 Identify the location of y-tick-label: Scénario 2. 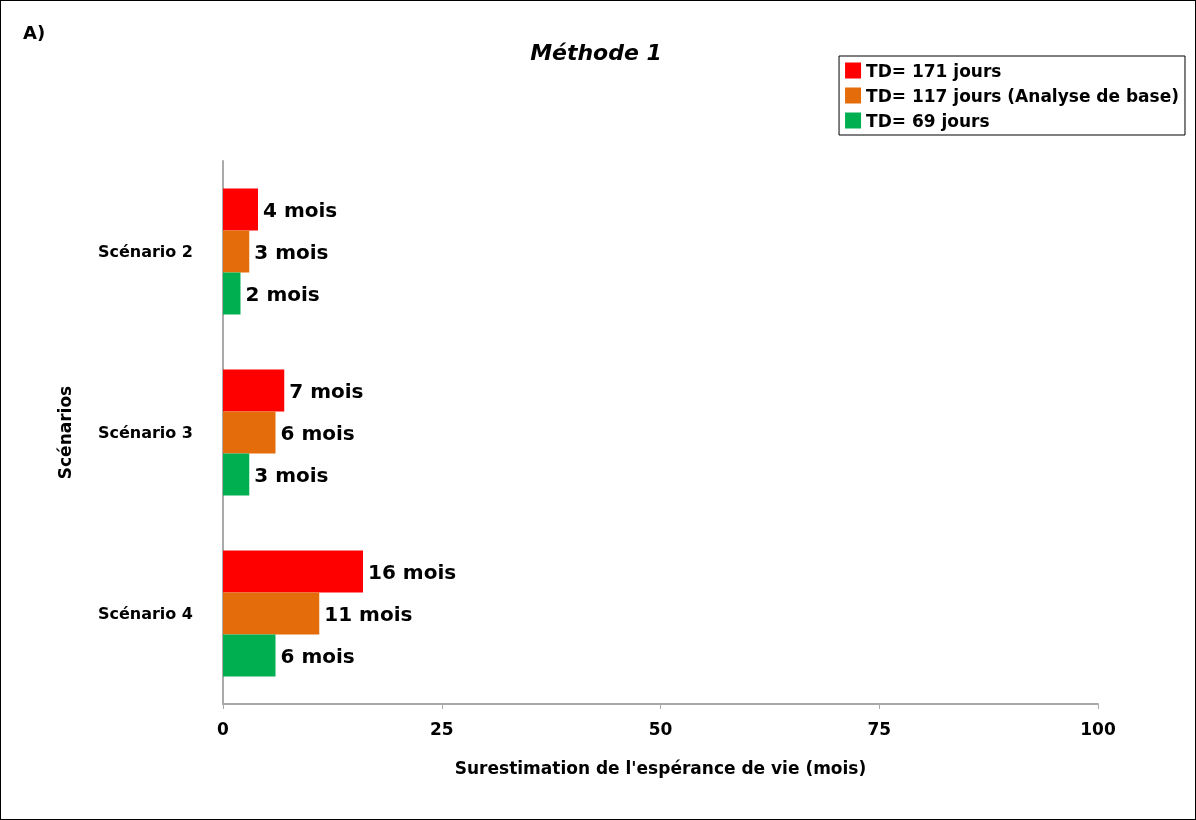
(145, 251).